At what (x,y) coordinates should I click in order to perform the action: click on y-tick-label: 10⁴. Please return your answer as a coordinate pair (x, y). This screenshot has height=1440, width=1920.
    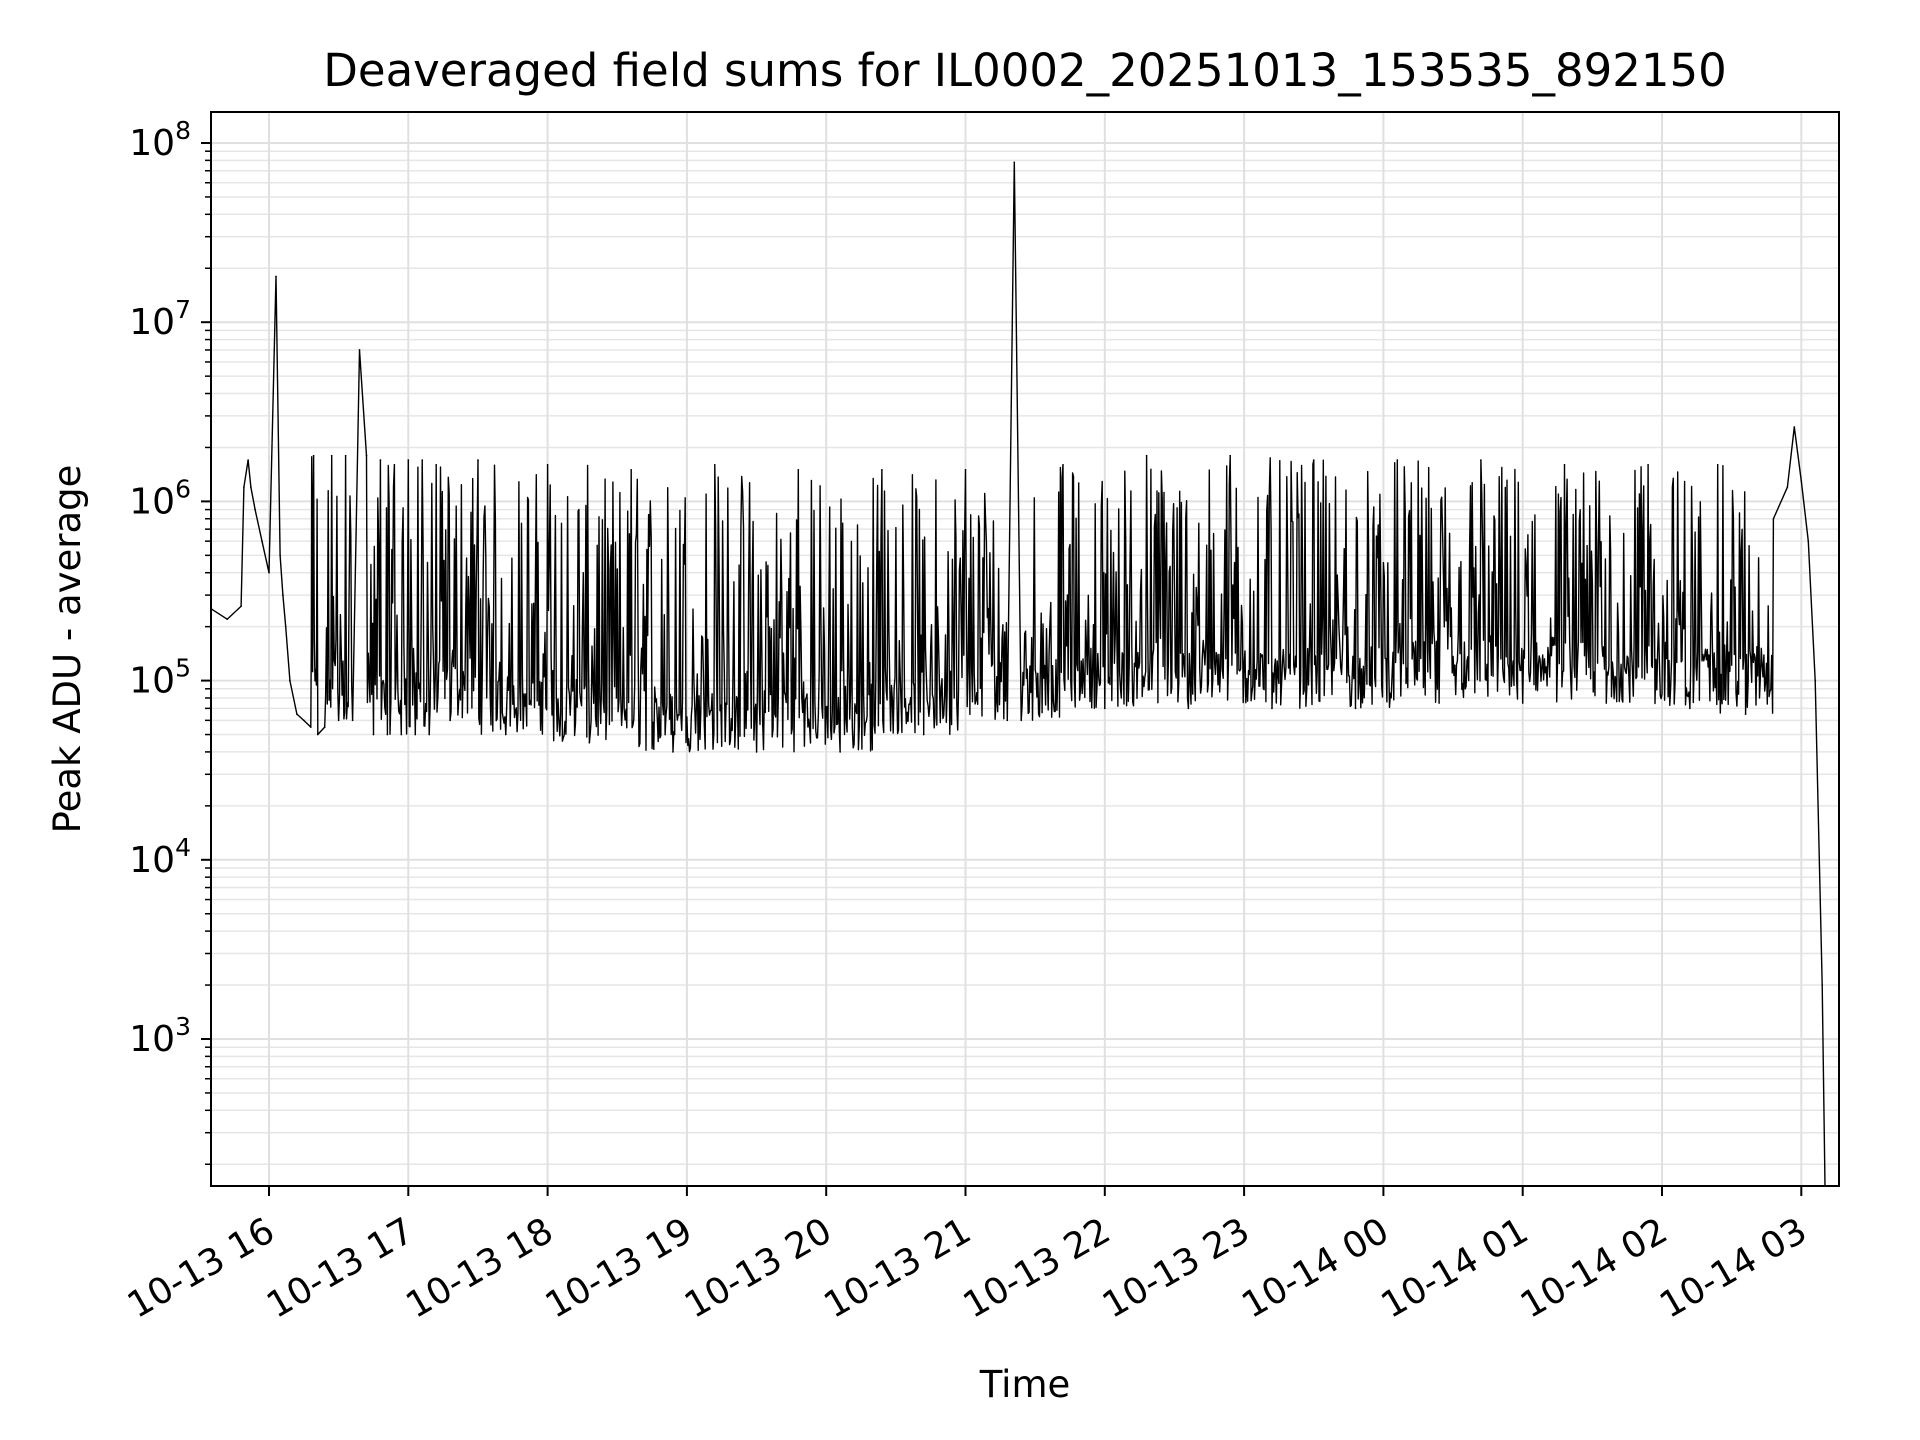
    Looking at the image, I should click on (160, 857).